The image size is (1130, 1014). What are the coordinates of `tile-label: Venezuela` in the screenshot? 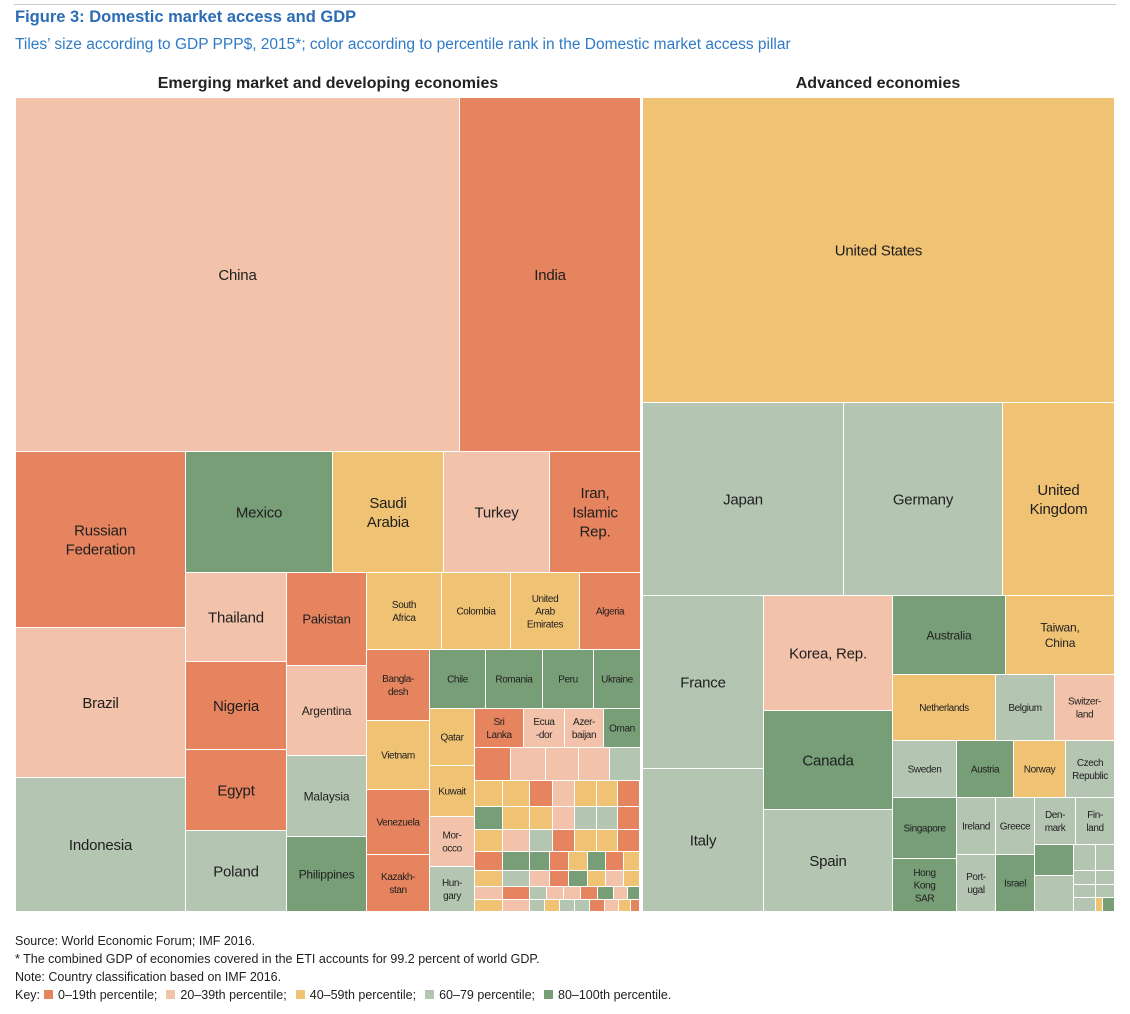 It's located at (398, 823).